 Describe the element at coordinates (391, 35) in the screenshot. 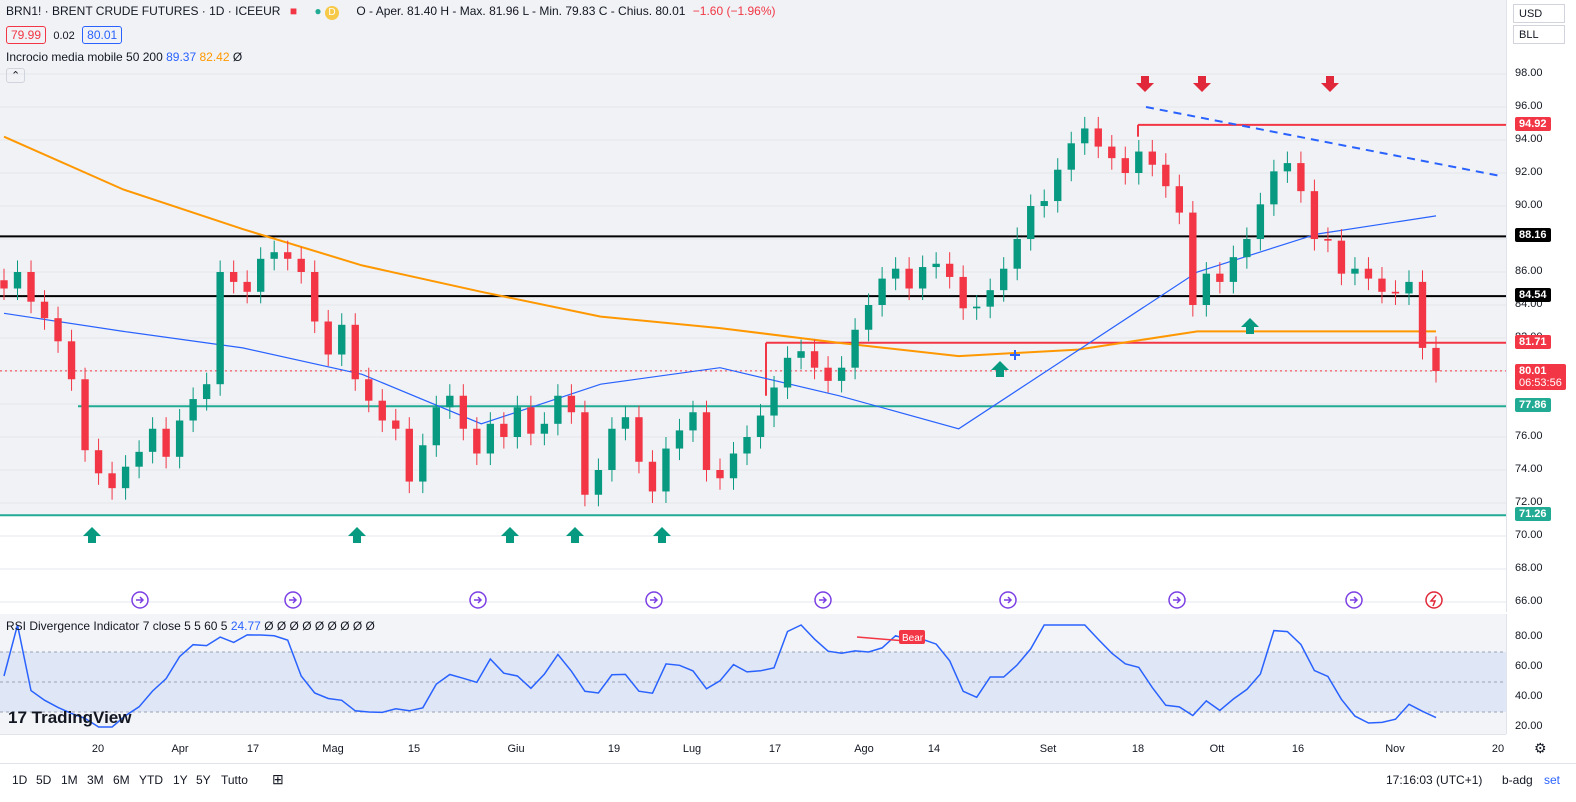

I see `trade-panel: 79.99 0.02 80.01` at that location.